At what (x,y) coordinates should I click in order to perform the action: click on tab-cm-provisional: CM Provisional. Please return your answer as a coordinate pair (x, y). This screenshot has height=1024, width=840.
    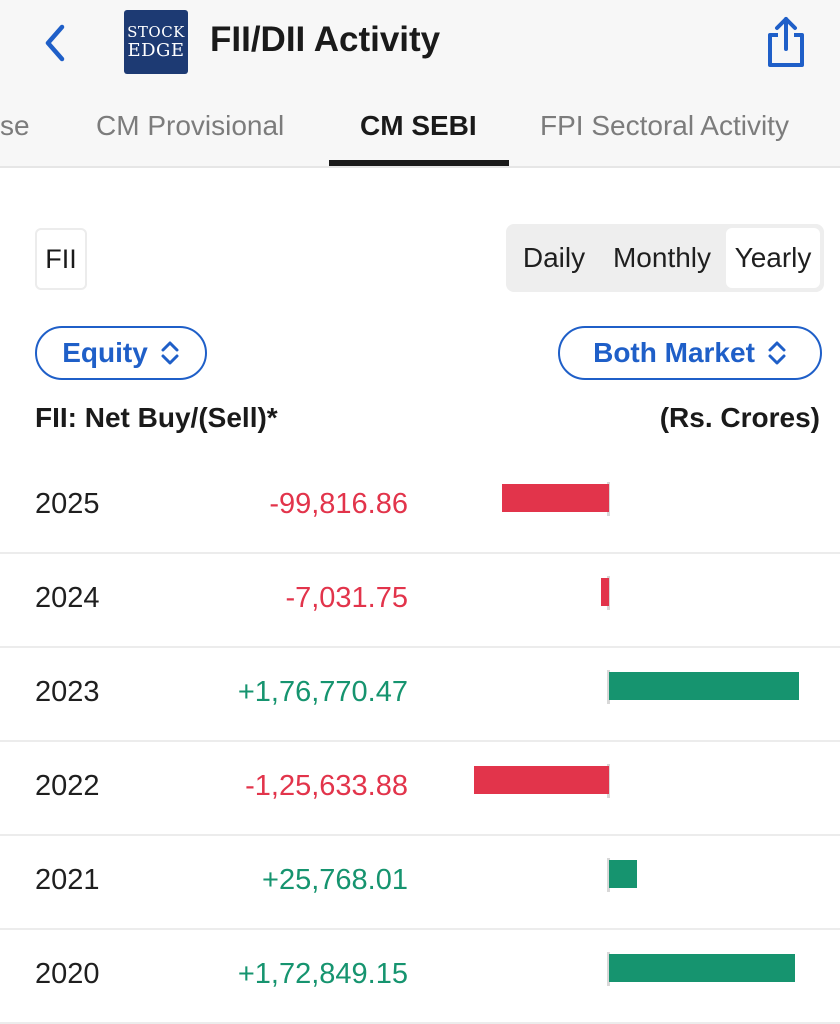
    Looking at the image, I should click on (190, 125).